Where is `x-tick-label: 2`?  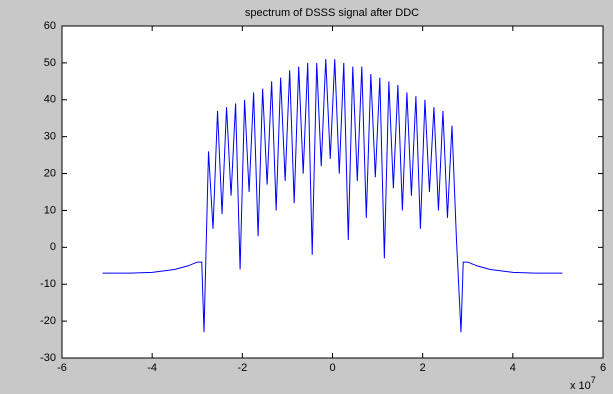 x-tick-label: 2 is located at coordinates (423, 368).